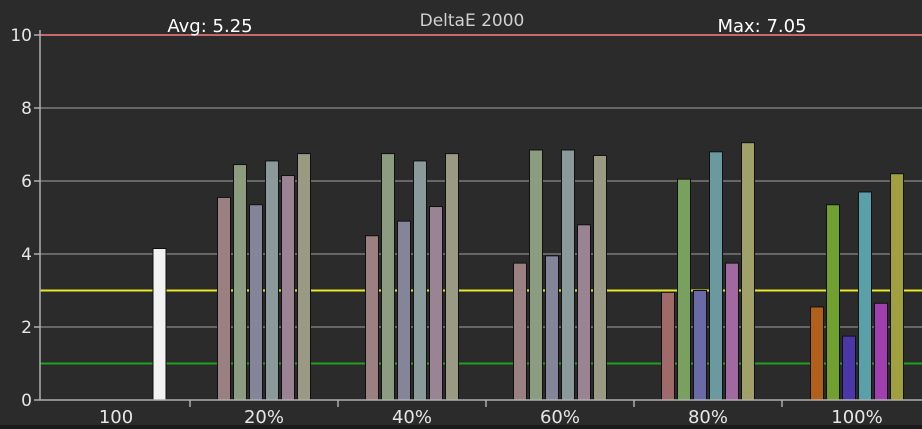 The width and height of the screenshot is (922, 429). Describe the element at coordinates (116, 416) in the screenshot. I see `x-tick-label-0: 100` at that location.